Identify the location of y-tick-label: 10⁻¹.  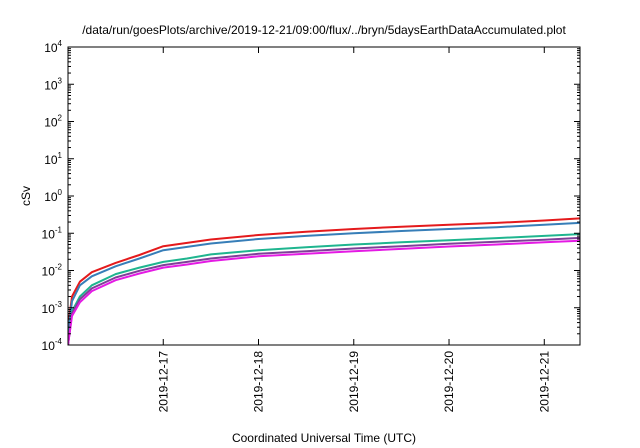
(52, 233).